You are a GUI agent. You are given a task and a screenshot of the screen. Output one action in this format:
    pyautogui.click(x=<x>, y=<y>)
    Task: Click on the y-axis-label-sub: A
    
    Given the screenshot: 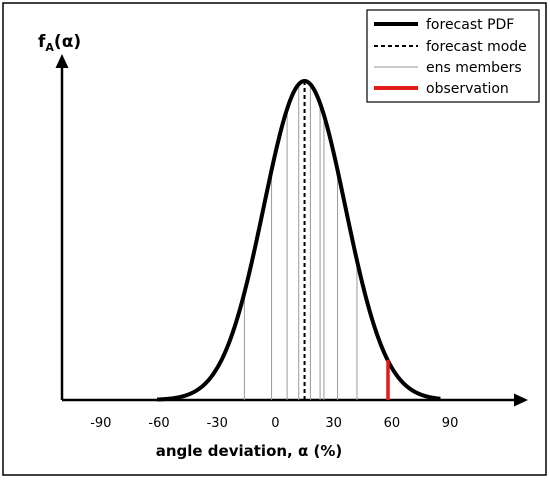 What is the action you would take?
    pyautogui.click(x=49, y=47)
    